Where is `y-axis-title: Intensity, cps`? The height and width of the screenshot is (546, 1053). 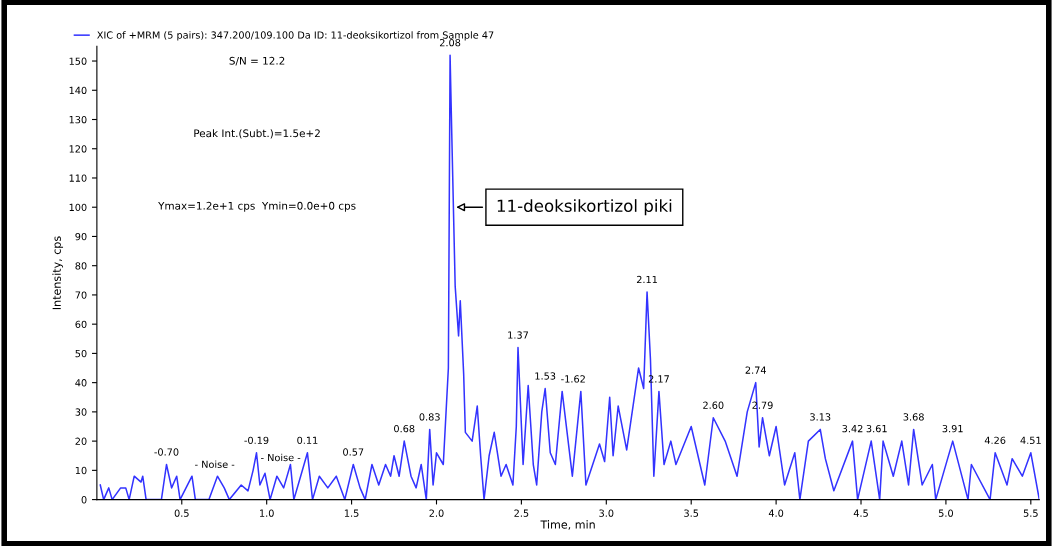 y-axis-title: Intensity, cps is located at coordinates (58, 273).